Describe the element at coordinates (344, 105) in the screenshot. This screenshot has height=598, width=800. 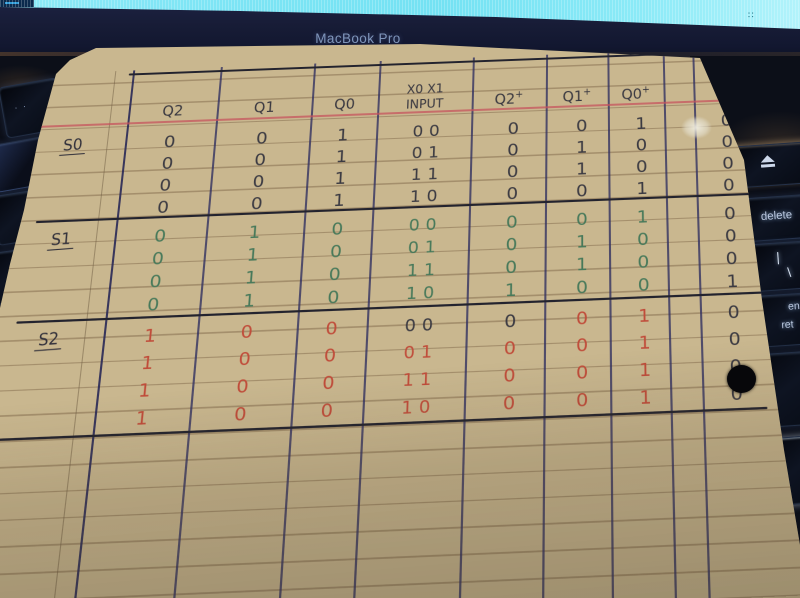
I see `column-header-q0: Q0` at that location.